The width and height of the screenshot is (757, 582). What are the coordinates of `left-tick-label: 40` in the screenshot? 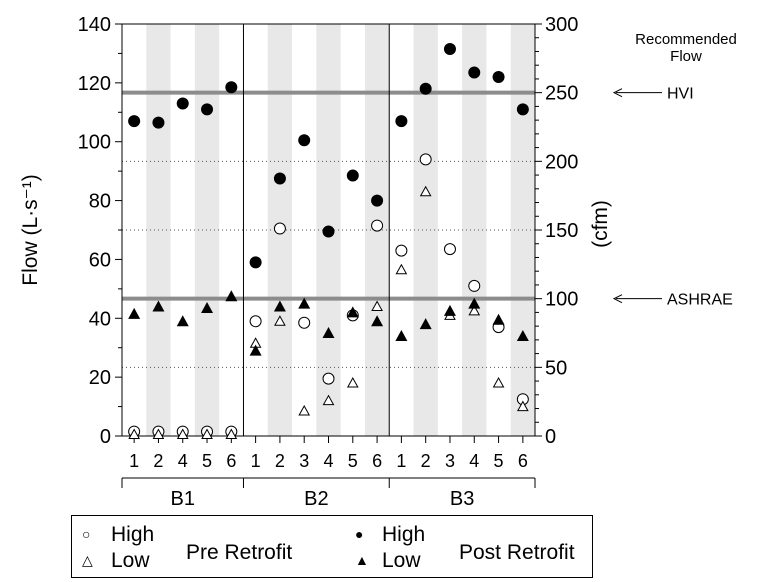 It's located at (100, 319).